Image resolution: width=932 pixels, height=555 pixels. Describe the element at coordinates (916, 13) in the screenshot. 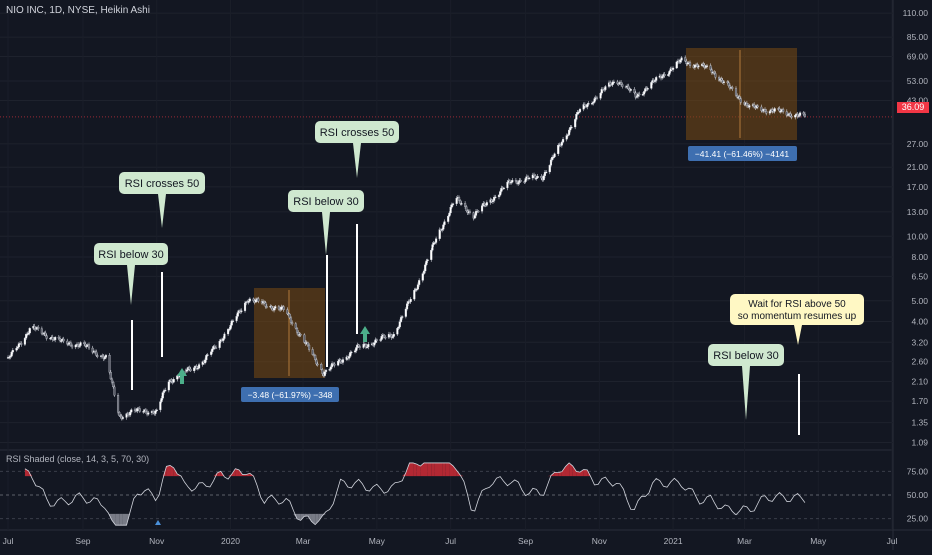

I see `price-tick-label: 110.00` at that location.